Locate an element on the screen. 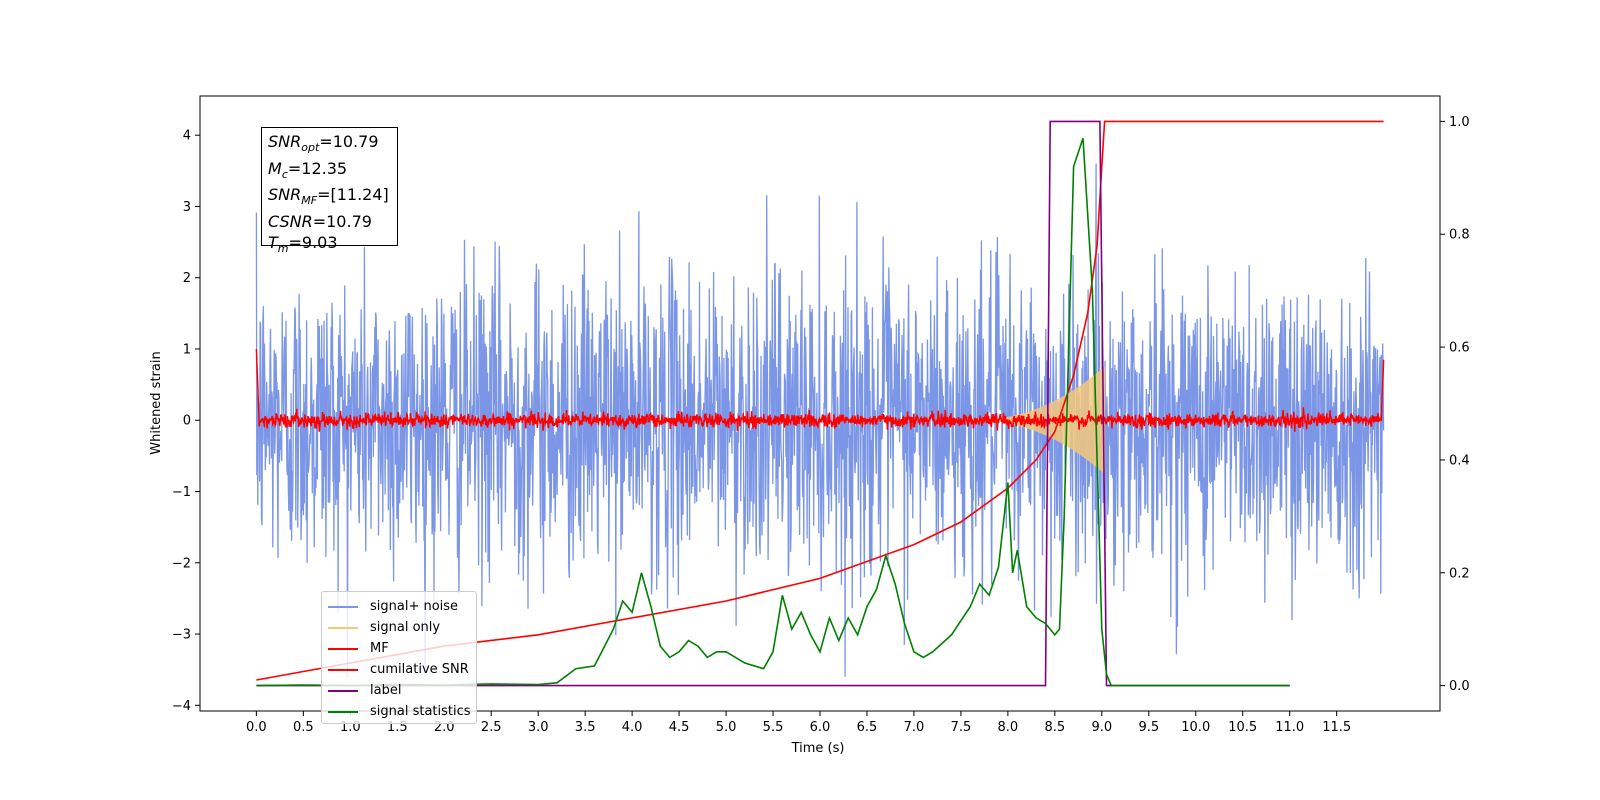 Image resolution: width=1600 pixels, height=800 pixels. y-tick-label: −1 is located at coordinates (181, 492).